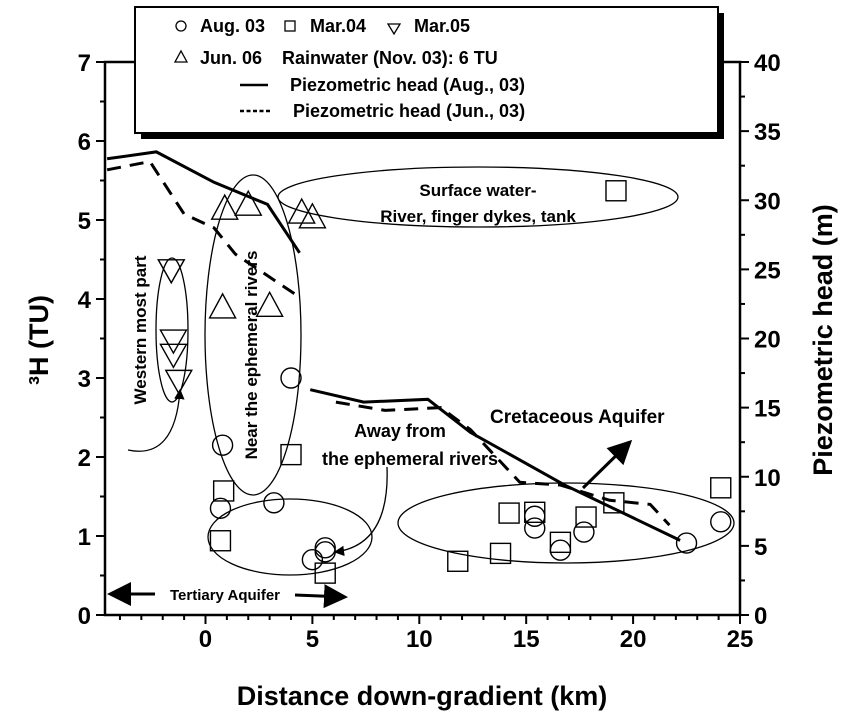  Describe the element at coordinates (84, 379) in the screenshot. I see `y-tick-label: 3` at that location.